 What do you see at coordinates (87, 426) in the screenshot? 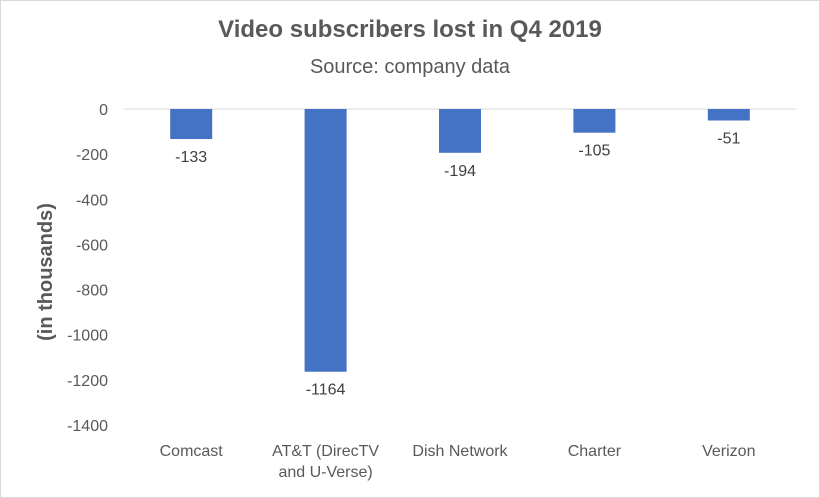
I see `y-tick-label: -1400` at bounding box center [87, 426].